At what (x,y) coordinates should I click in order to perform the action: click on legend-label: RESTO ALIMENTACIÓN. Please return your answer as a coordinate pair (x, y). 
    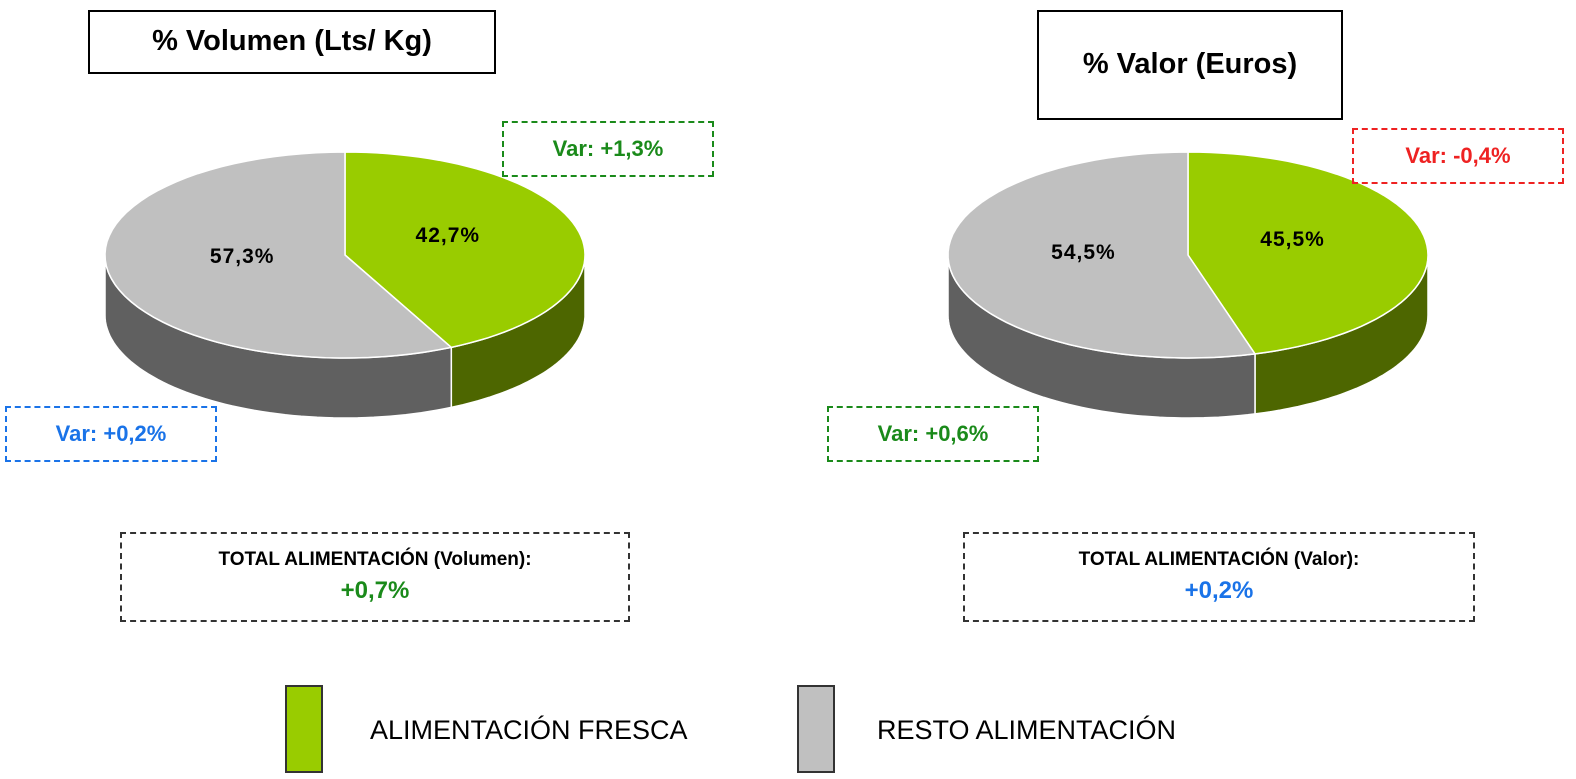
    Looking at the image, I should click on (1027, 730).